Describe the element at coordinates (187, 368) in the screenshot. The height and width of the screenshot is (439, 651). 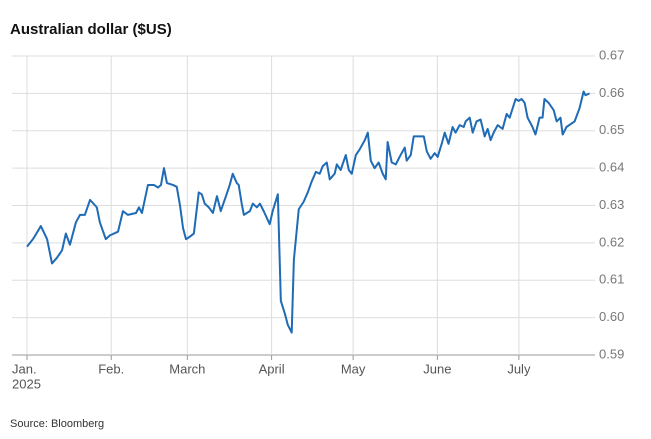
I see `x-tick-label: March` at that location.